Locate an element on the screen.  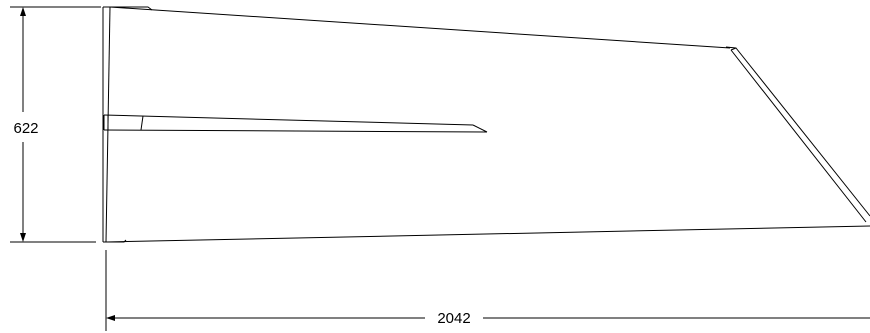
inner-slot is located at coordinates (295, 123).